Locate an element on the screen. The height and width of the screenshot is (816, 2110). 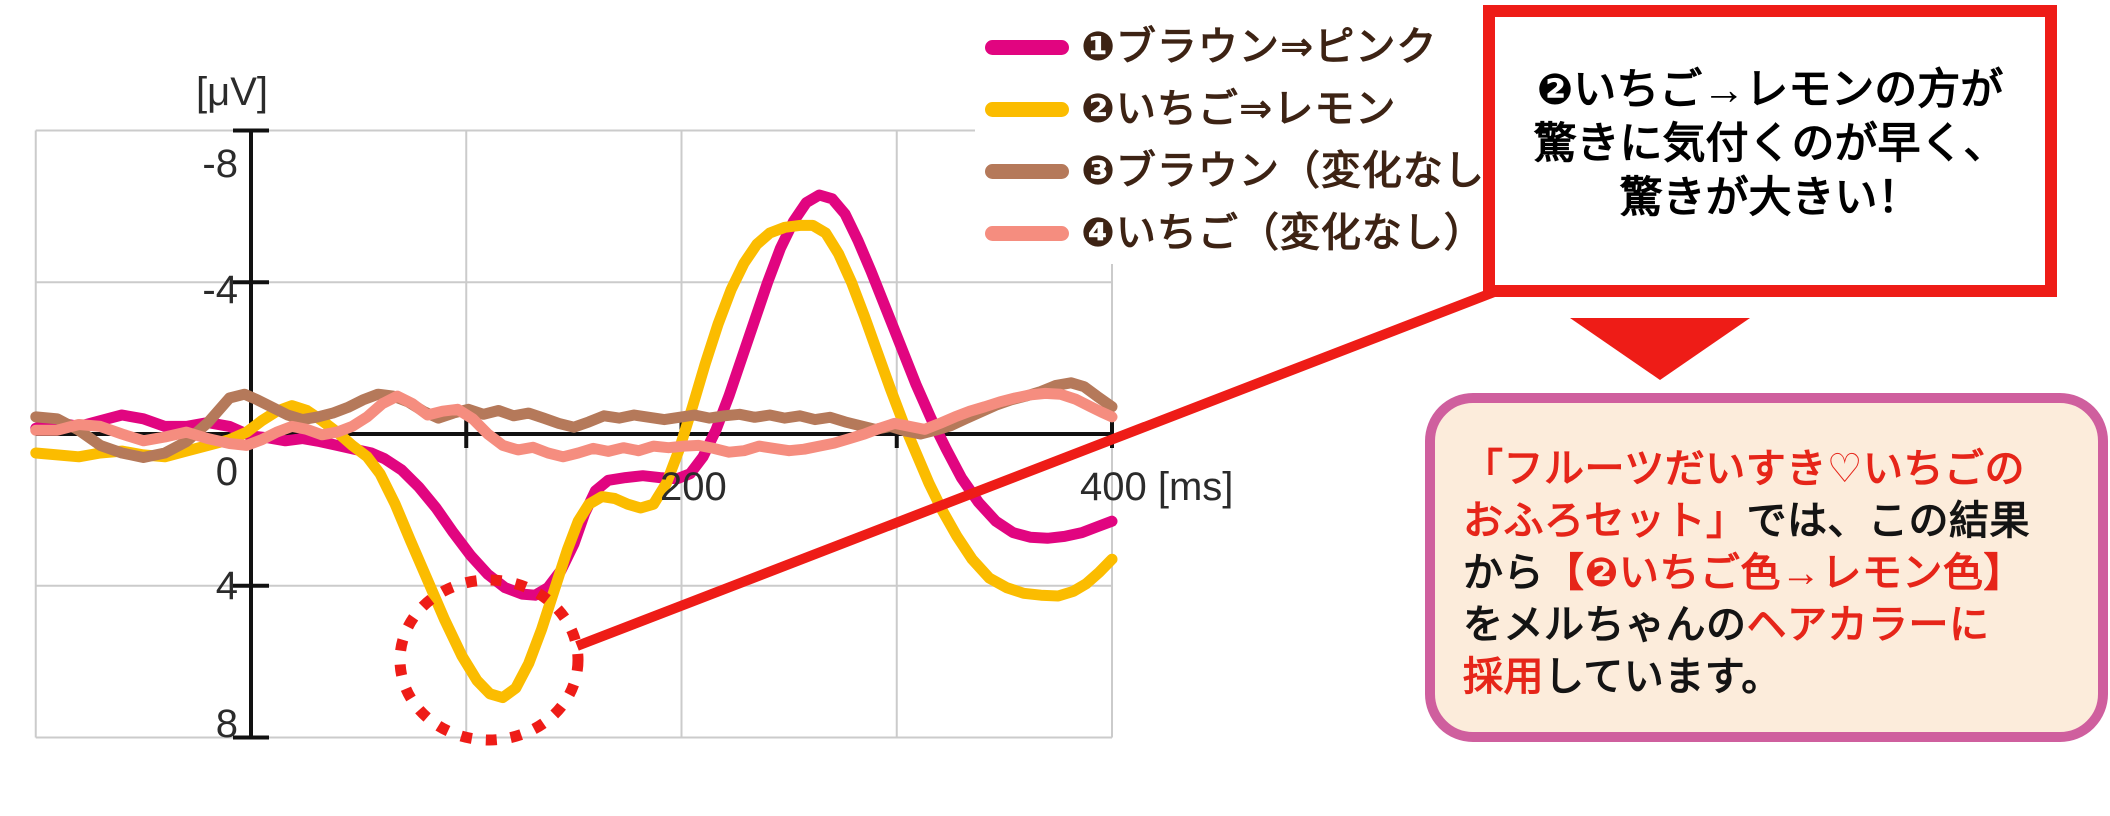
callout-box: ❷いちご→レモンの方が 驚きに気付くのが早く、 驚きが大きい！ is located at coordinates (1770, 151).